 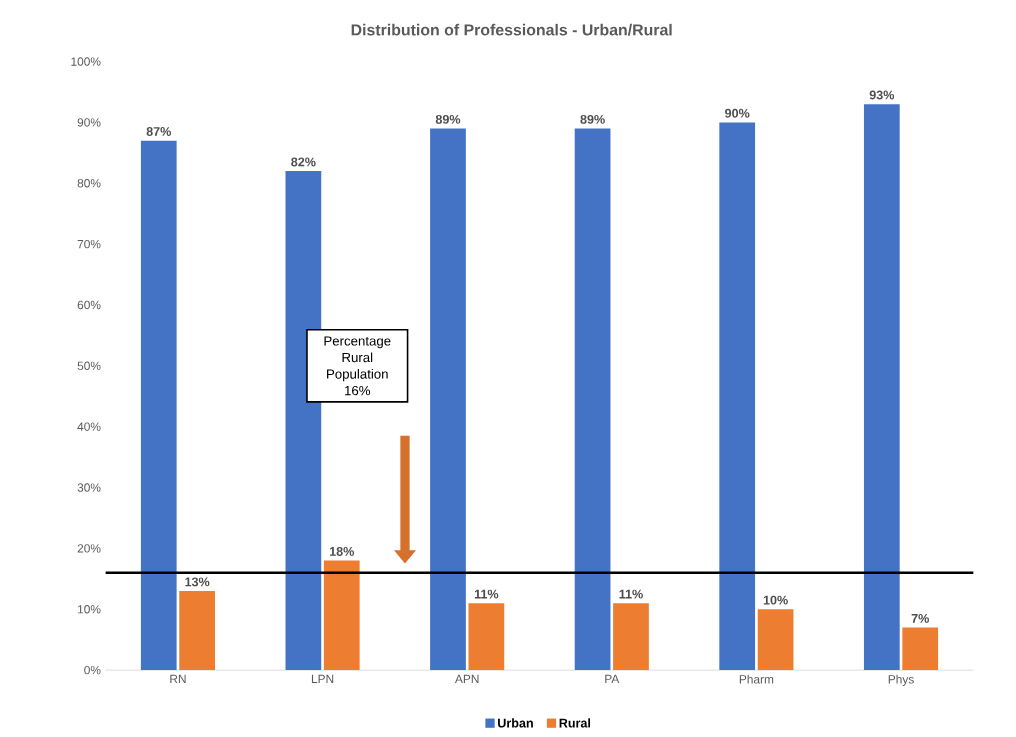 I want to click on y-tick-label: 100%, so click(x=86, y=61).